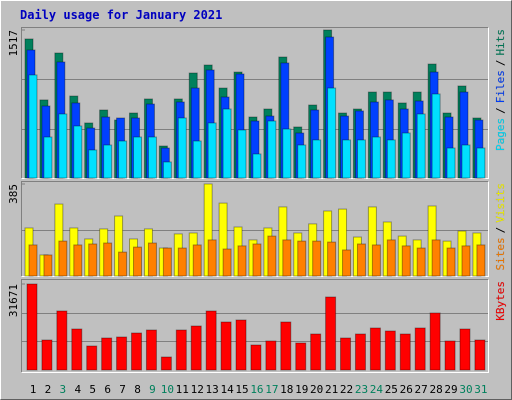  I want to click on x-tick-label: 18, so click(286, 389).